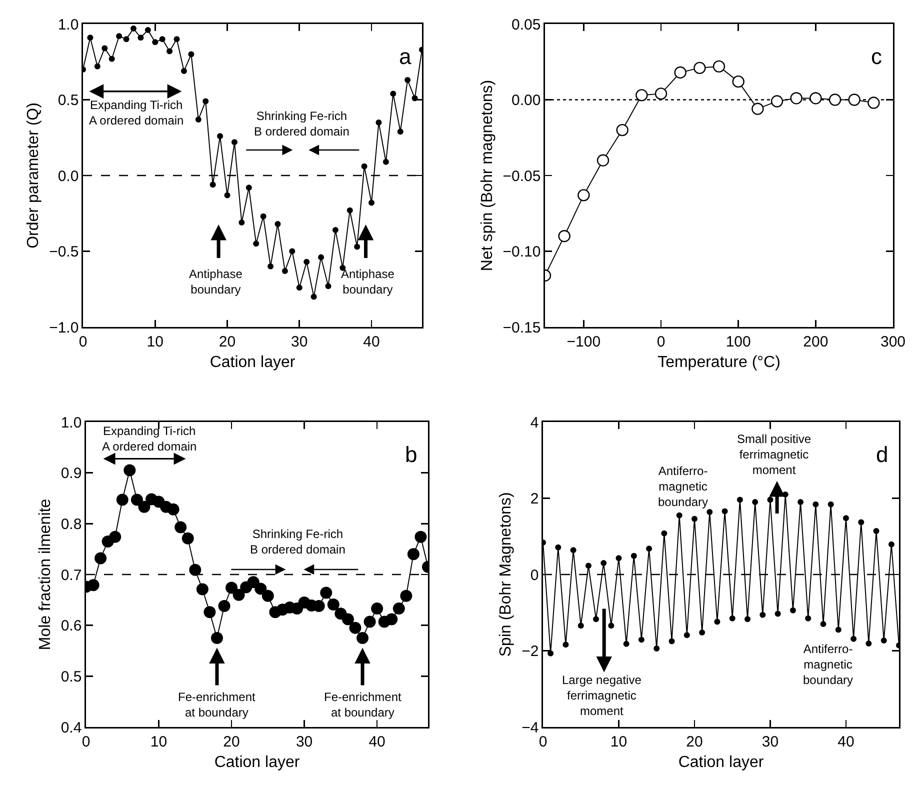 The width and height of the screenshot is (919, 785). Describe the element at coordinates (530, 651) in the screenshot. I see `y-tick-label: −2` at that location.